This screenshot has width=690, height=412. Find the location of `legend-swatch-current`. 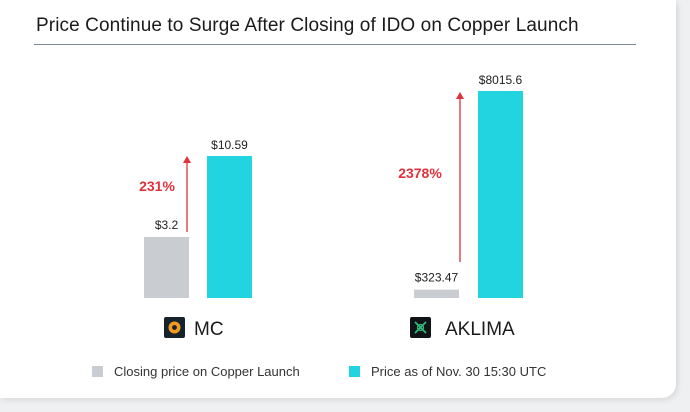

legend-swatch-current is located at coordinates (354, 371).